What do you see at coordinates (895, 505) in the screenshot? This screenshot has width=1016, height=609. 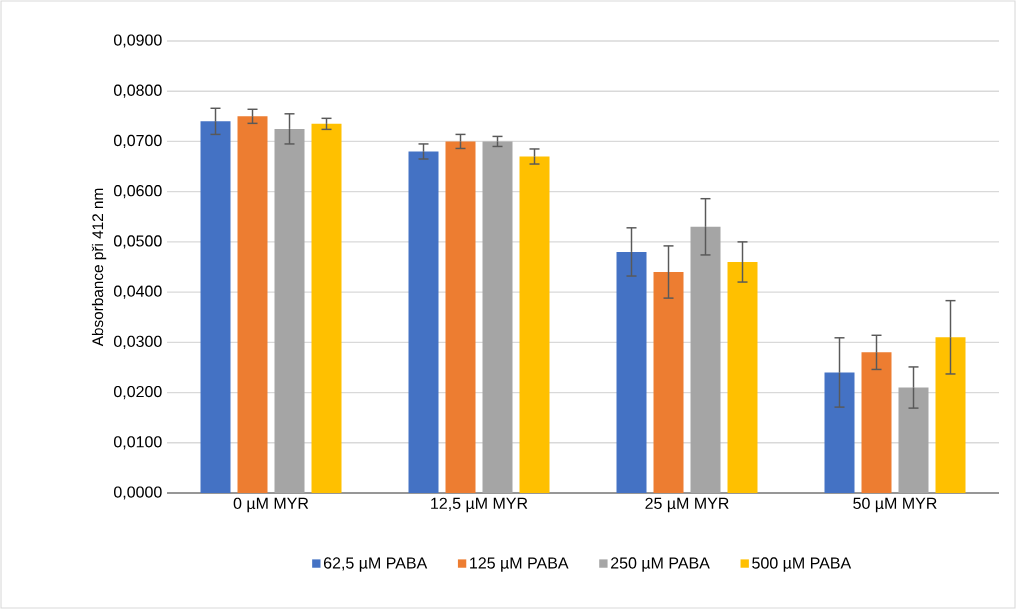 I see `x-tick-label: 50 µM MYR` at bounding box center [895, 505].